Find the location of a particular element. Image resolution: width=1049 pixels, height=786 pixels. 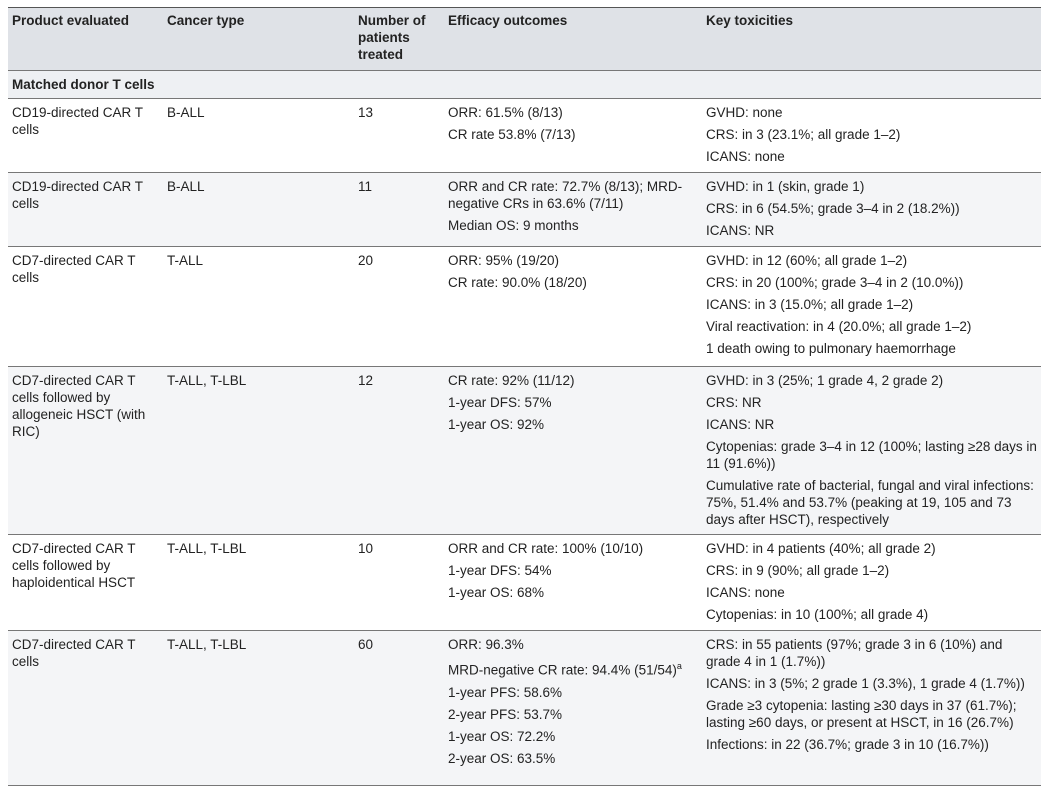

cell-text: CD7-directed CAR T cells is located at coordinates (74, 269).